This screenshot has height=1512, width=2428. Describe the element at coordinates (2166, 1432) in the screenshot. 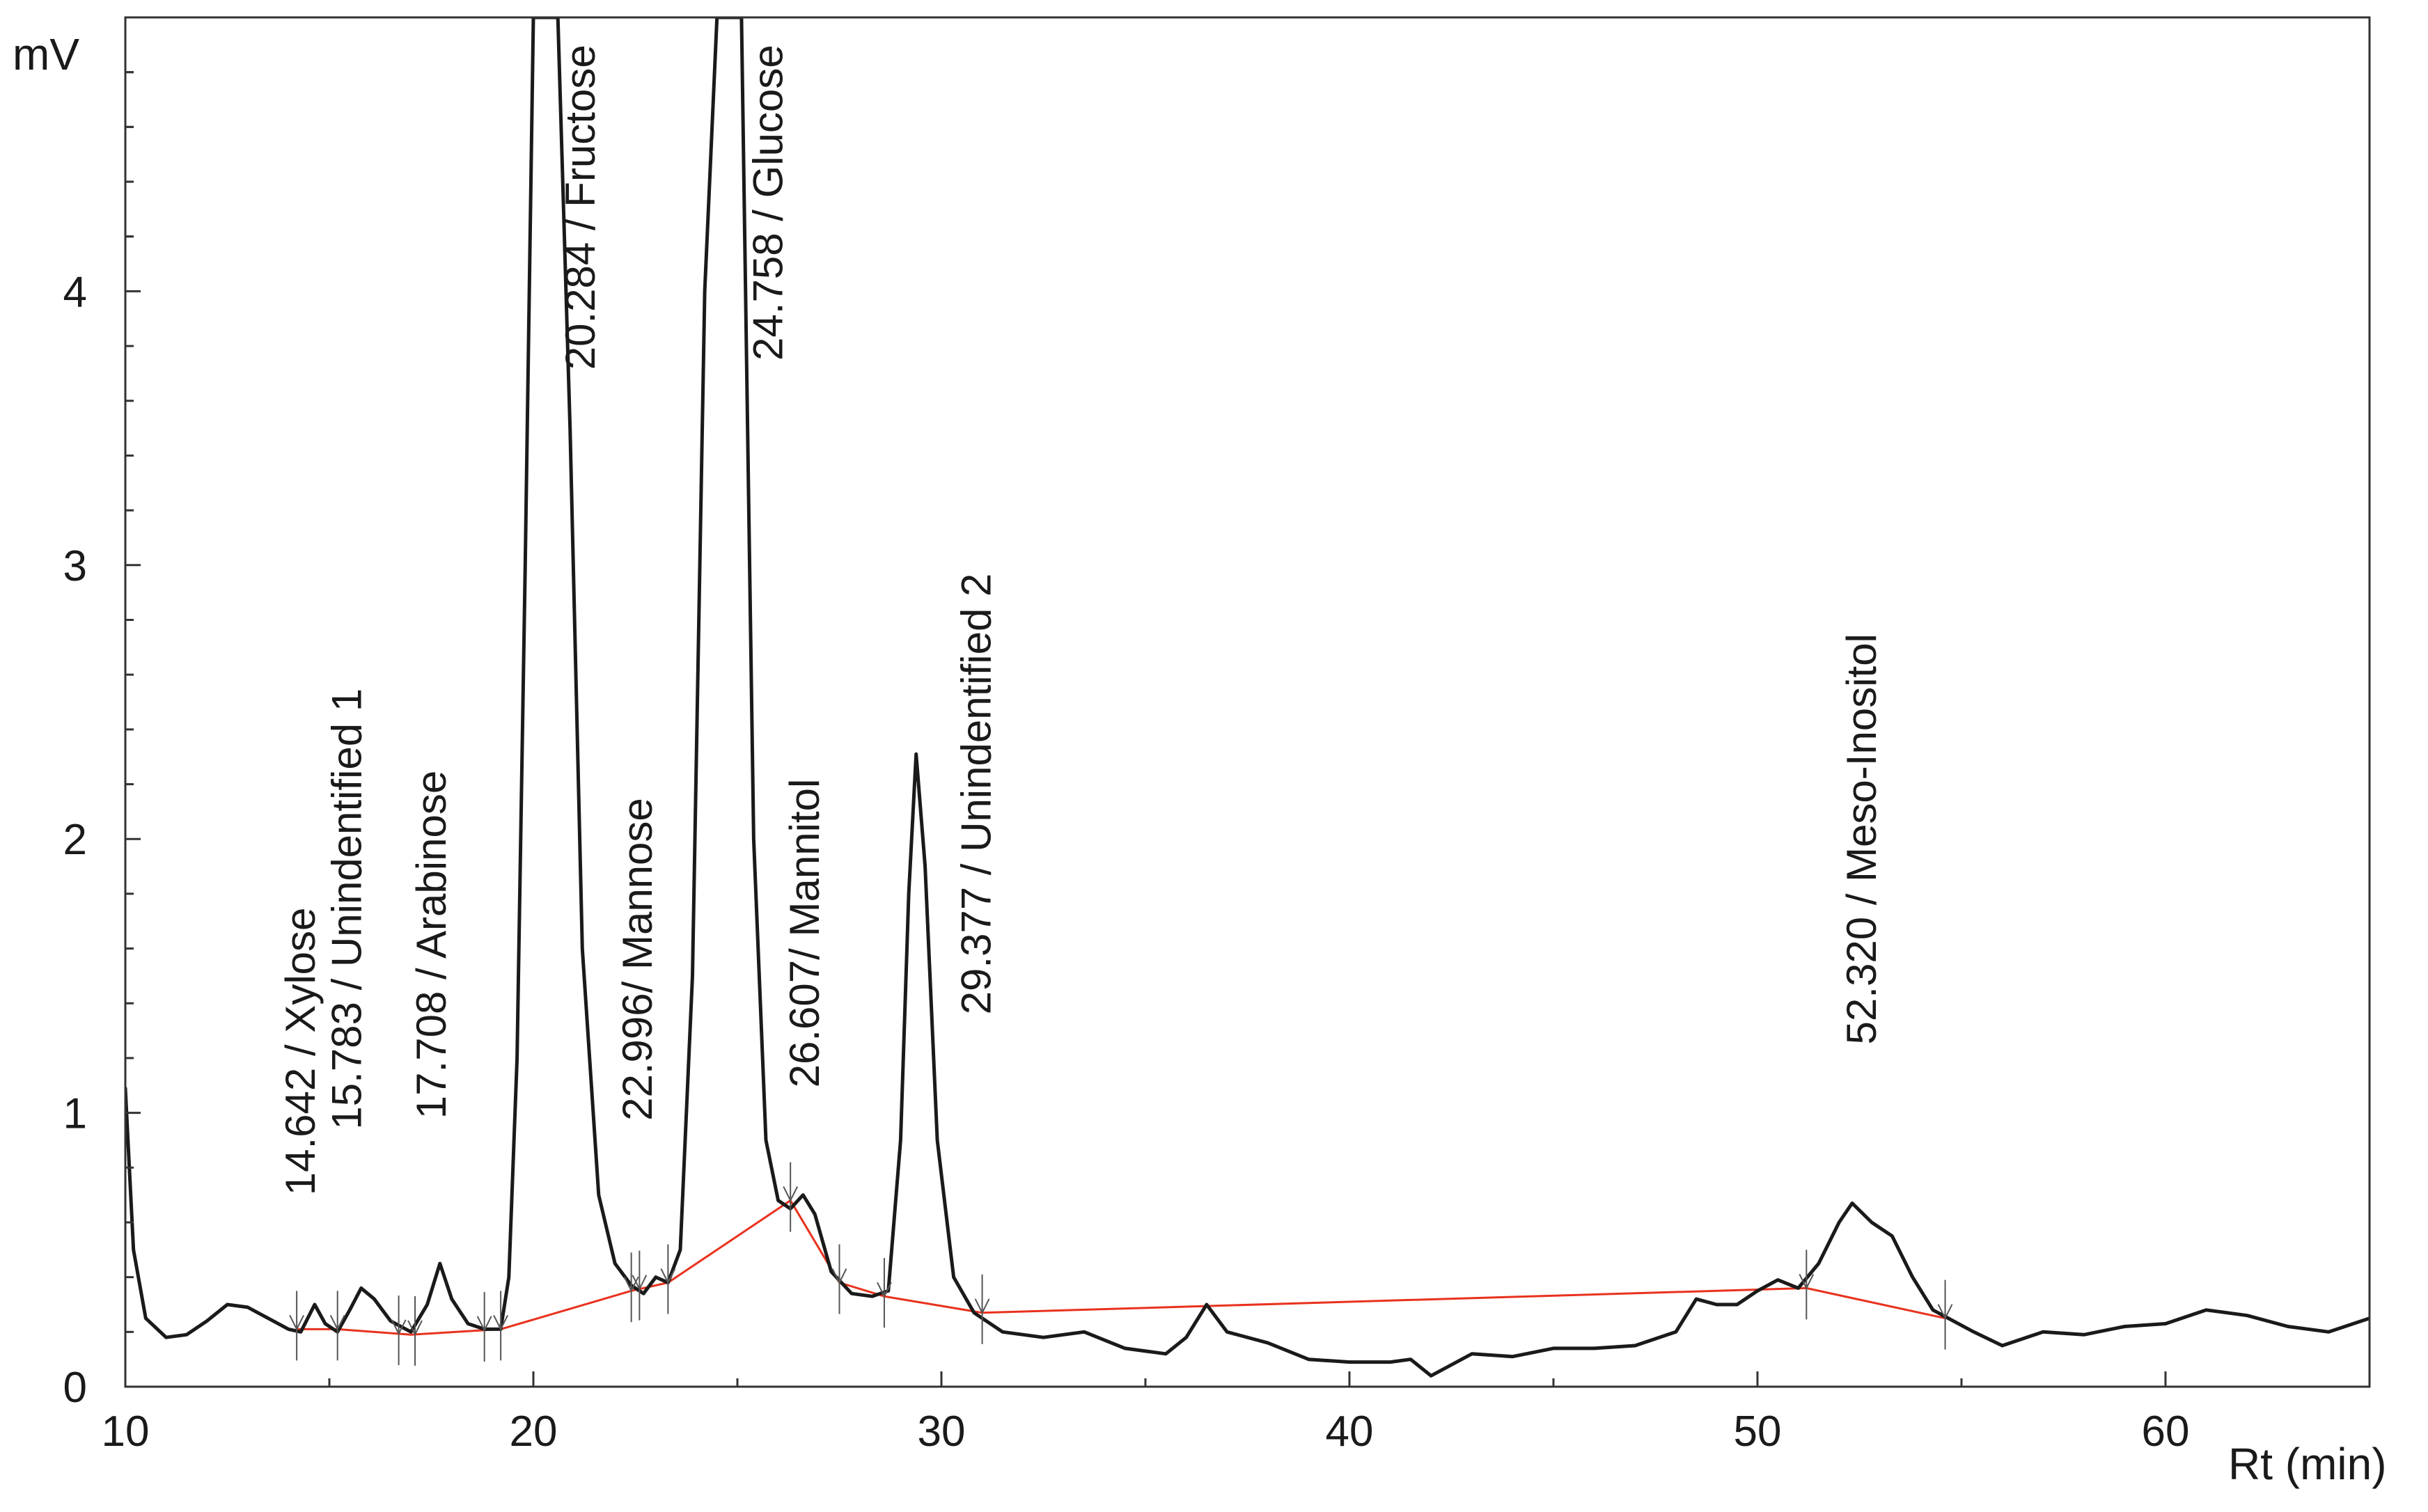

I see `x-tick-label: 60` at that location.